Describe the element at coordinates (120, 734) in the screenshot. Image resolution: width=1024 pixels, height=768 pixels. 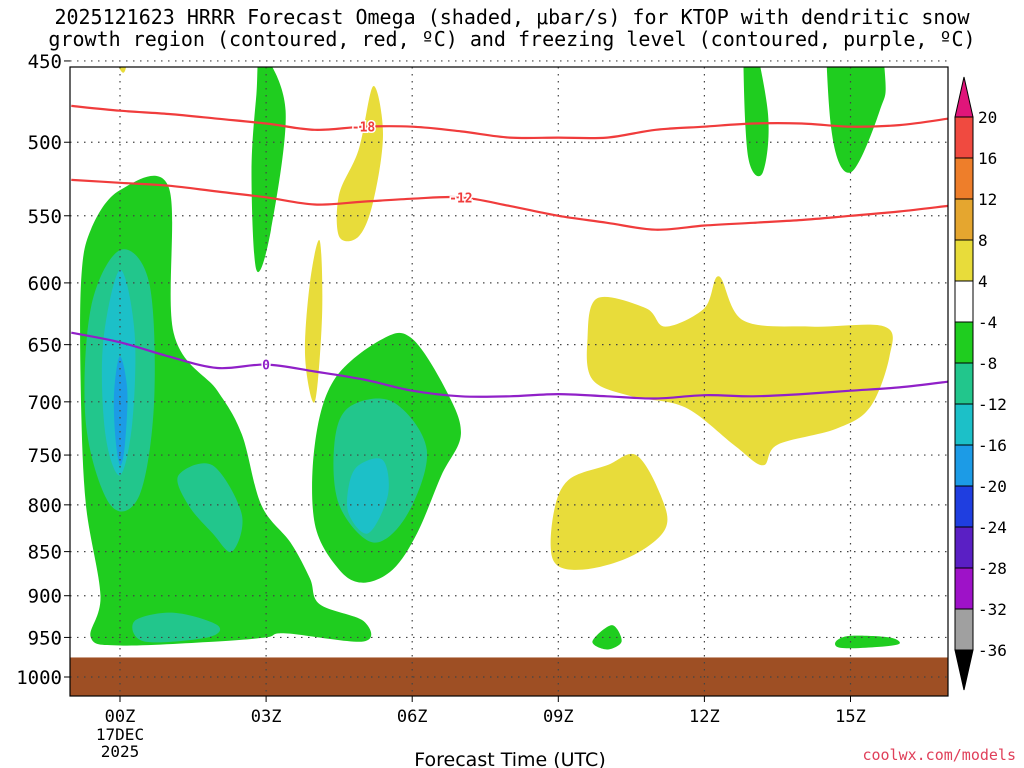
I see `x-tick-sublabel-0: 17DEC` at that location.